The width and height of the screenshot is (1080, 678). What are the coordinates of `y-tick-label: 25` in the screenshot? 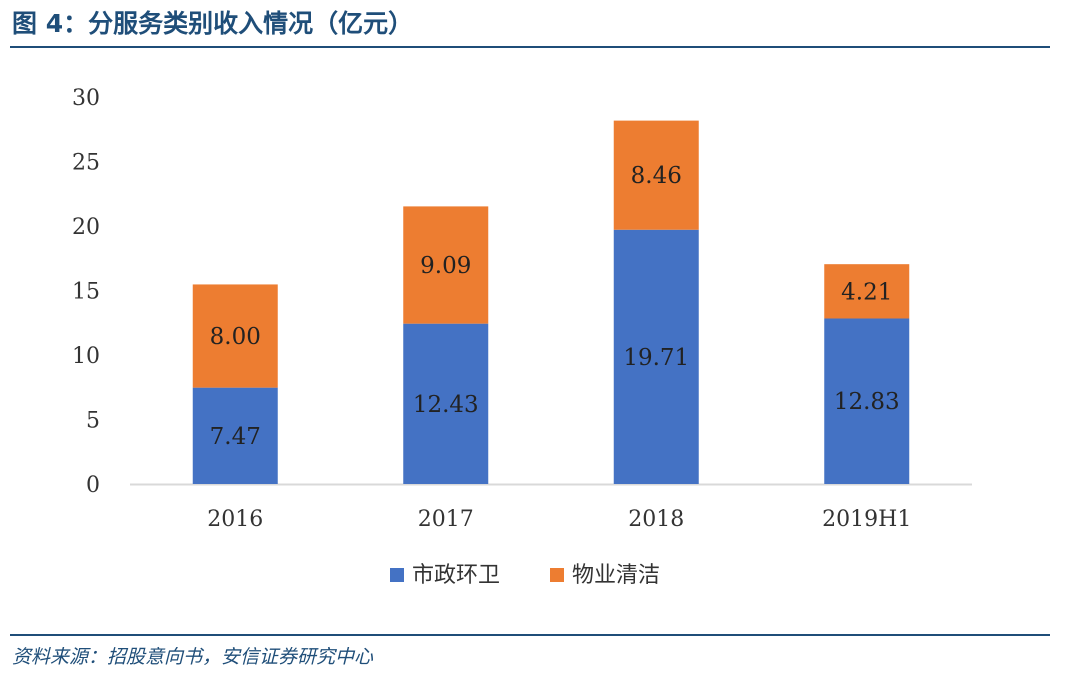 It's located at (86, 163).